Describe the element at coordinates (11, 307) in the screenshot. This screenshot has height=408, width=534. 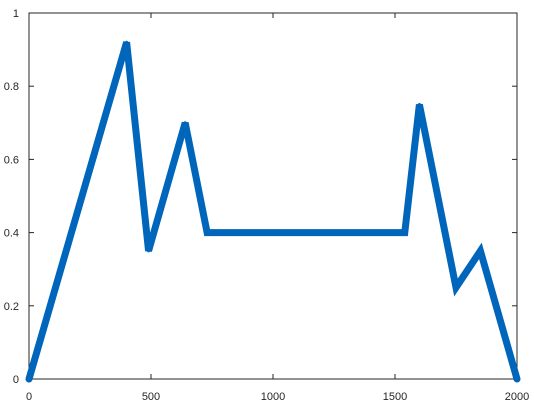
I see `y-tick-label: 0.2` at that location.